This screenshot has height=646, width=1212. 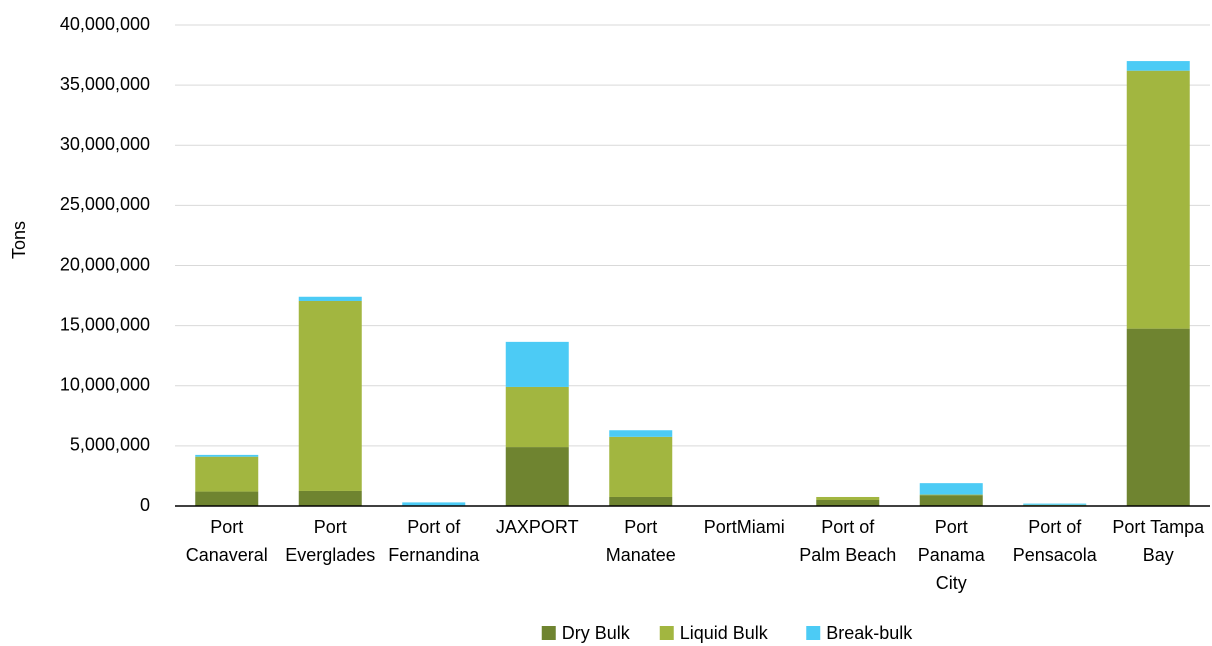 I want to click on y-tick-label: 35,000,000, so click(x=105, y=84).